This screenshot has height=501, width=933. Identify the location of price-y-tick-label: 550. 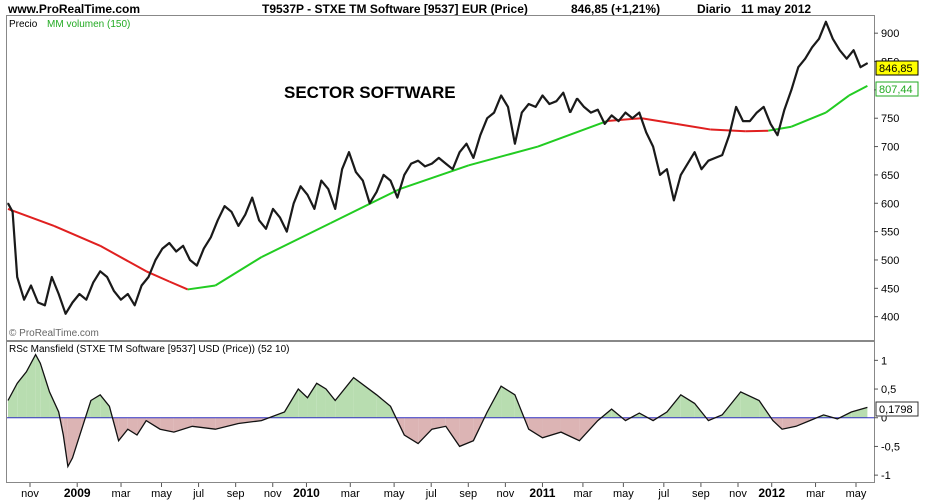
(890, 233).